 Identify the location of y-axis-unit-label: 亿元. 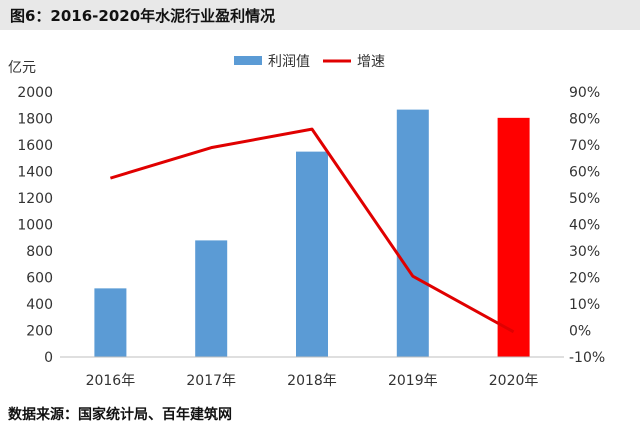
(22, 68).